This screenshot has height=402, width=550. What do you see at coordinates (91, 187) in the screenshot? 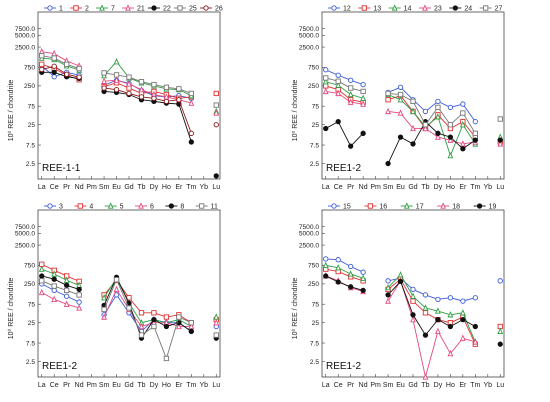
I see `x-tick-label: Pm` at bounding box center [91, 187].